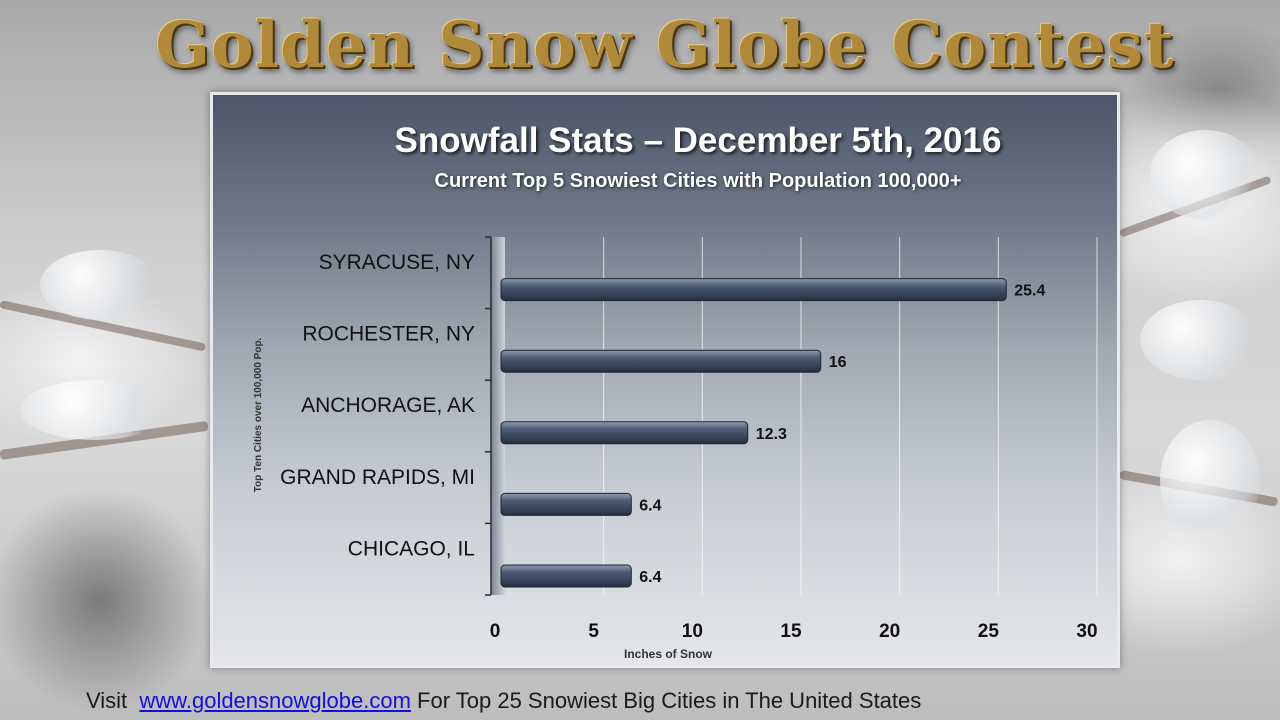  Describe the element at coordinates (275, 700) in the screenshot. I see `site-link: www.goldensnowglobe.com` at that location.